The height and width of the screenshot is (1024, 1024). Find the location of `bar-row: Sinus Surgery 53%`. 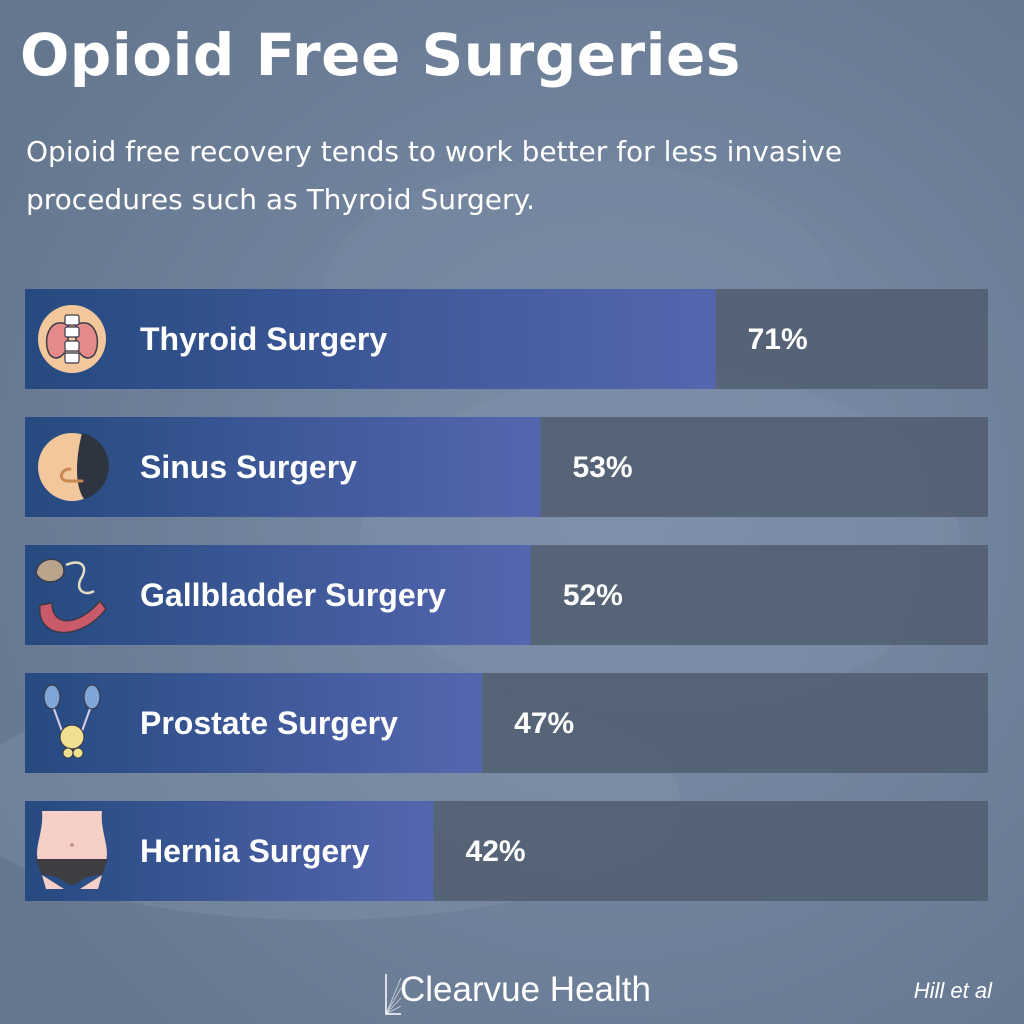

bar-row: Sinus Surgery 53% is located at coordinates (506, 467).